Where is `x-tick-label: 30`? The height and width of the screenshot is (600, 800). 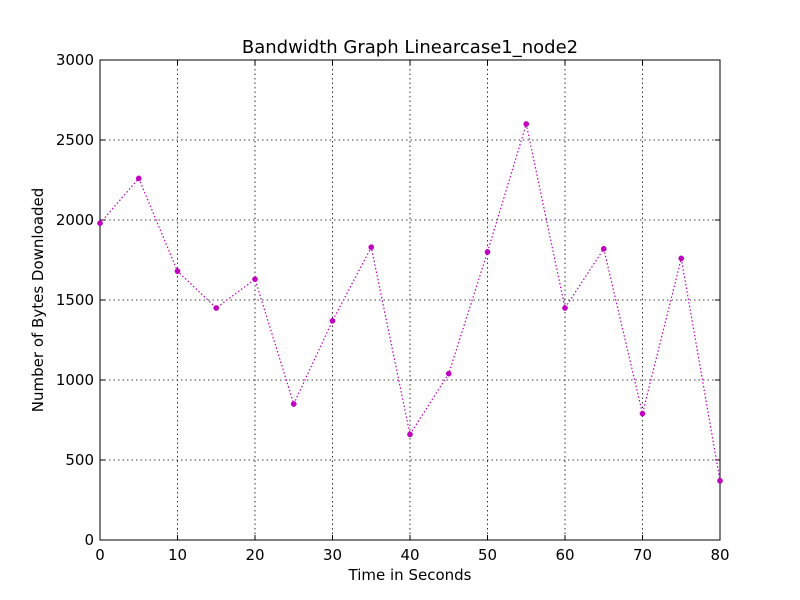 x-tick-label: 30 is located at coordinates (332, 555).